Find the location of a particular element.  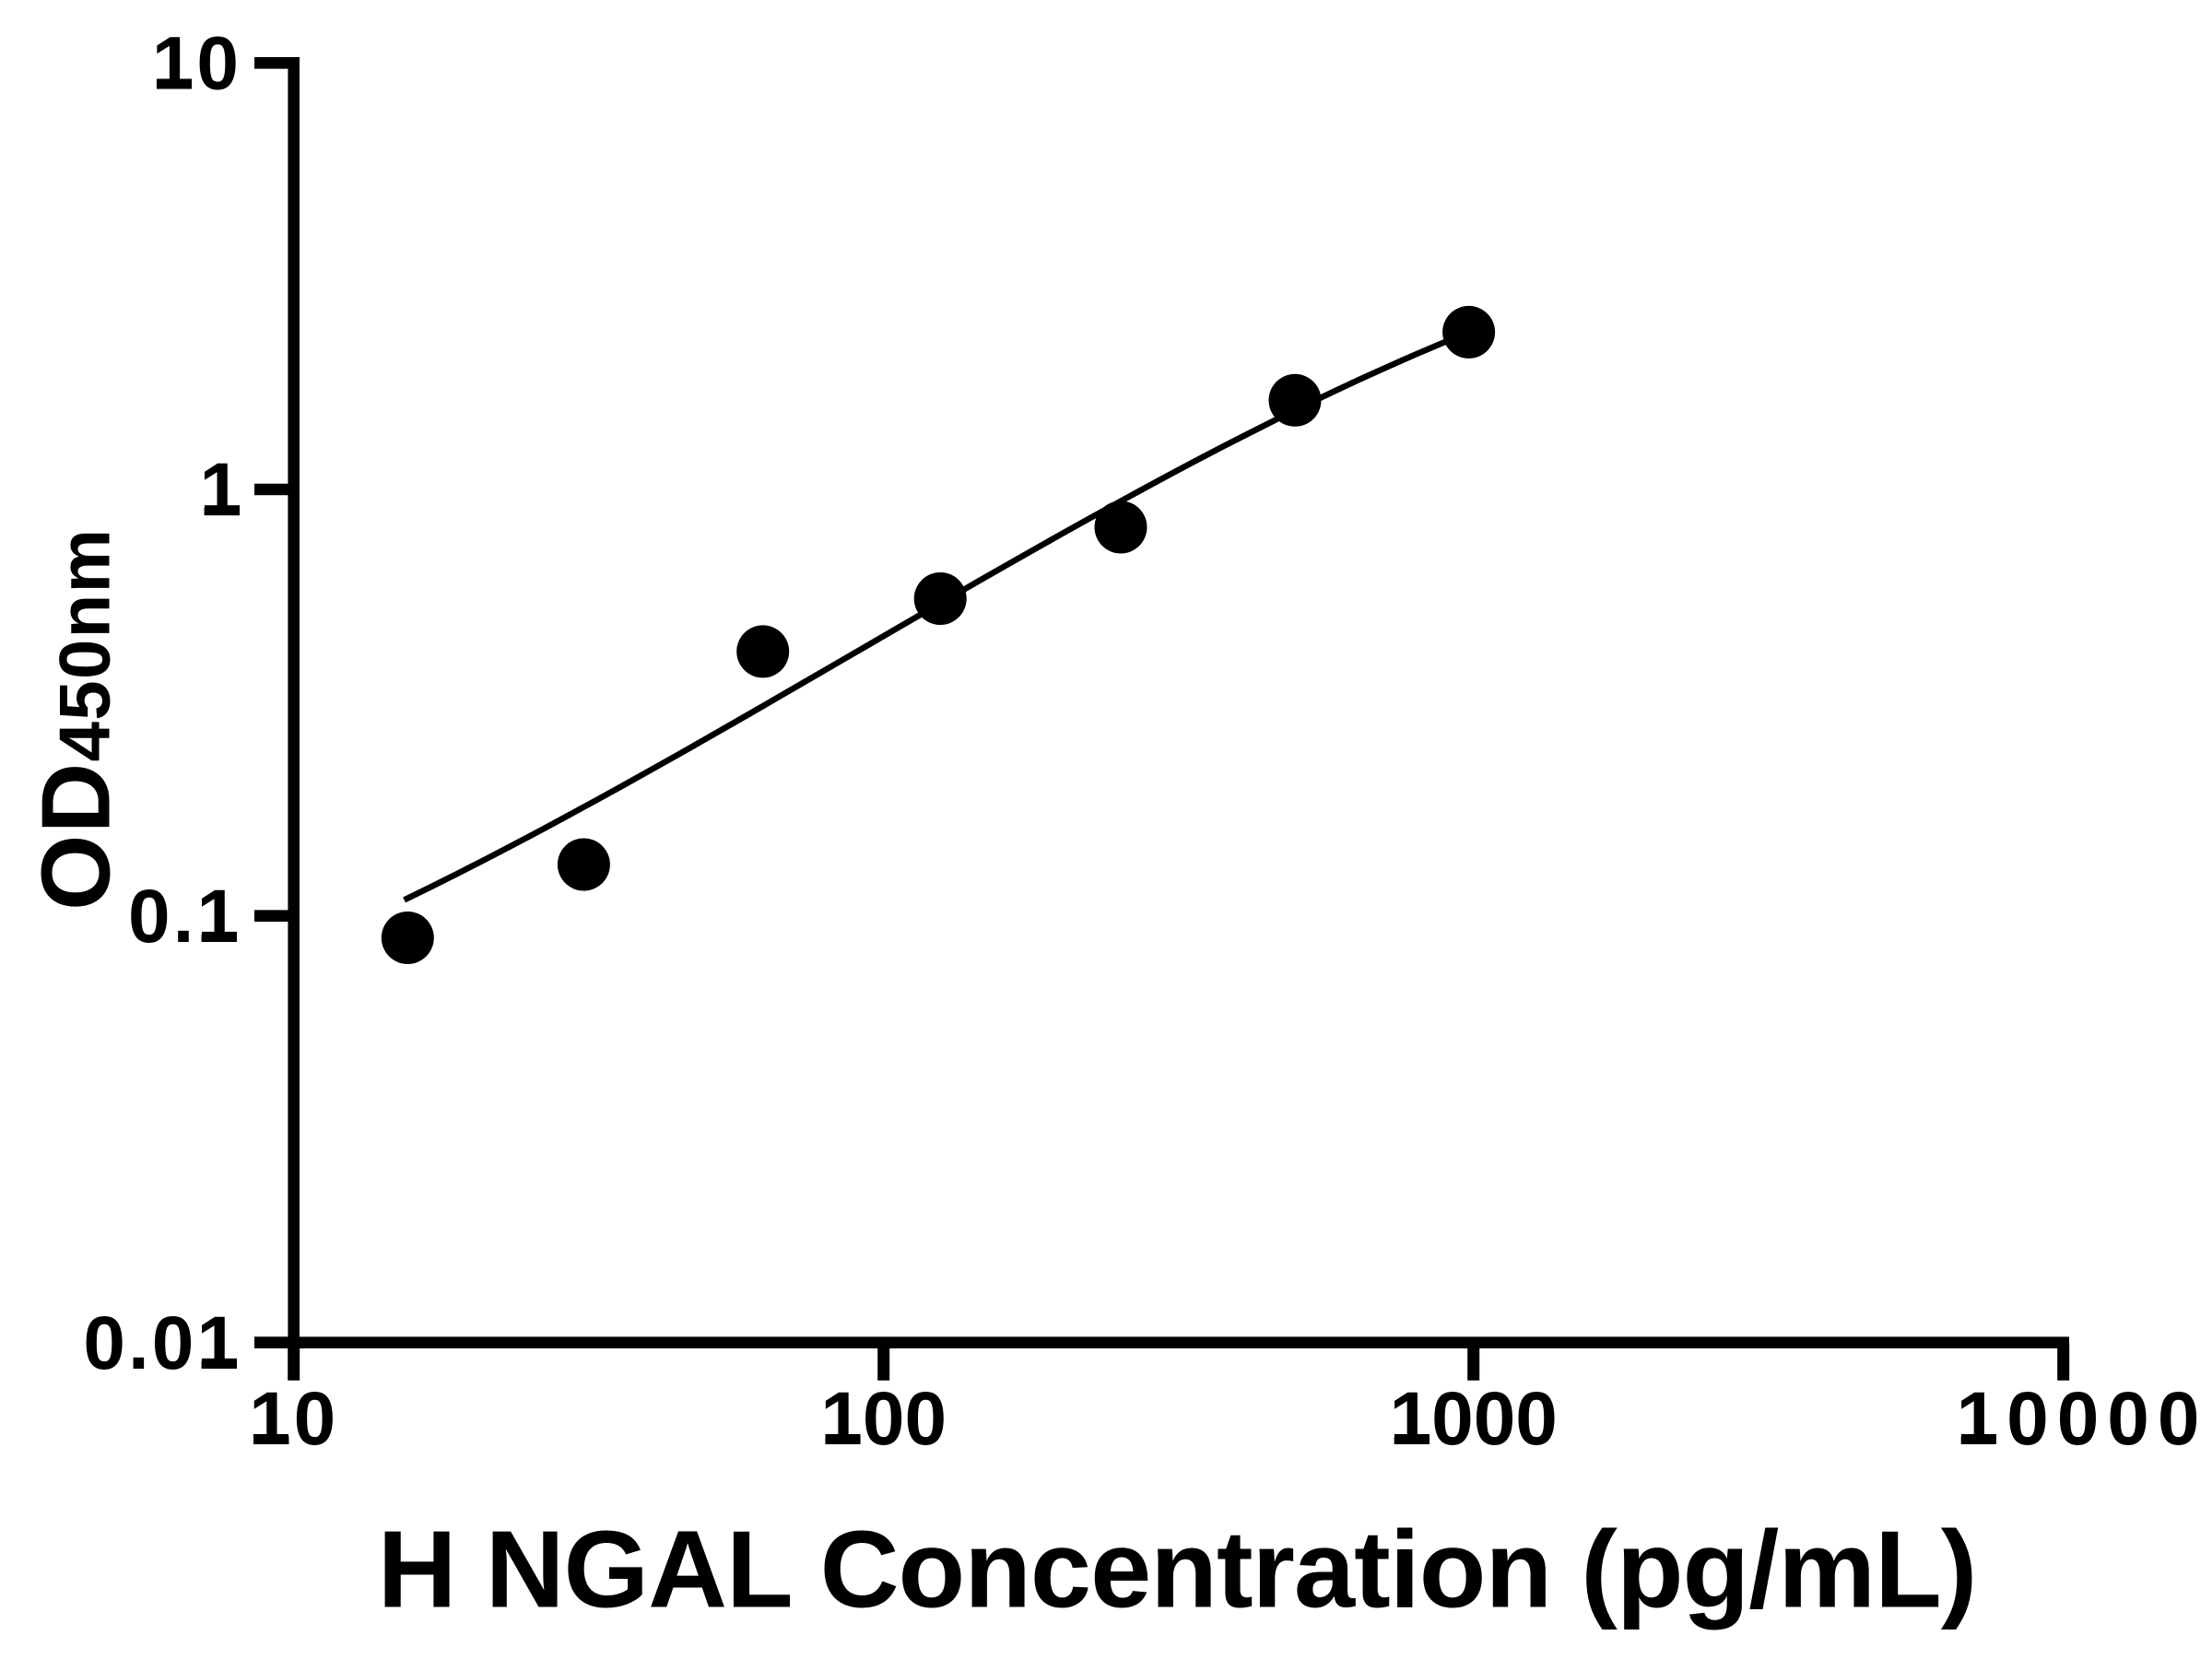

svg-text: H NGAL Concentration (pg/mL) is located at coordinates (1177, 1570).